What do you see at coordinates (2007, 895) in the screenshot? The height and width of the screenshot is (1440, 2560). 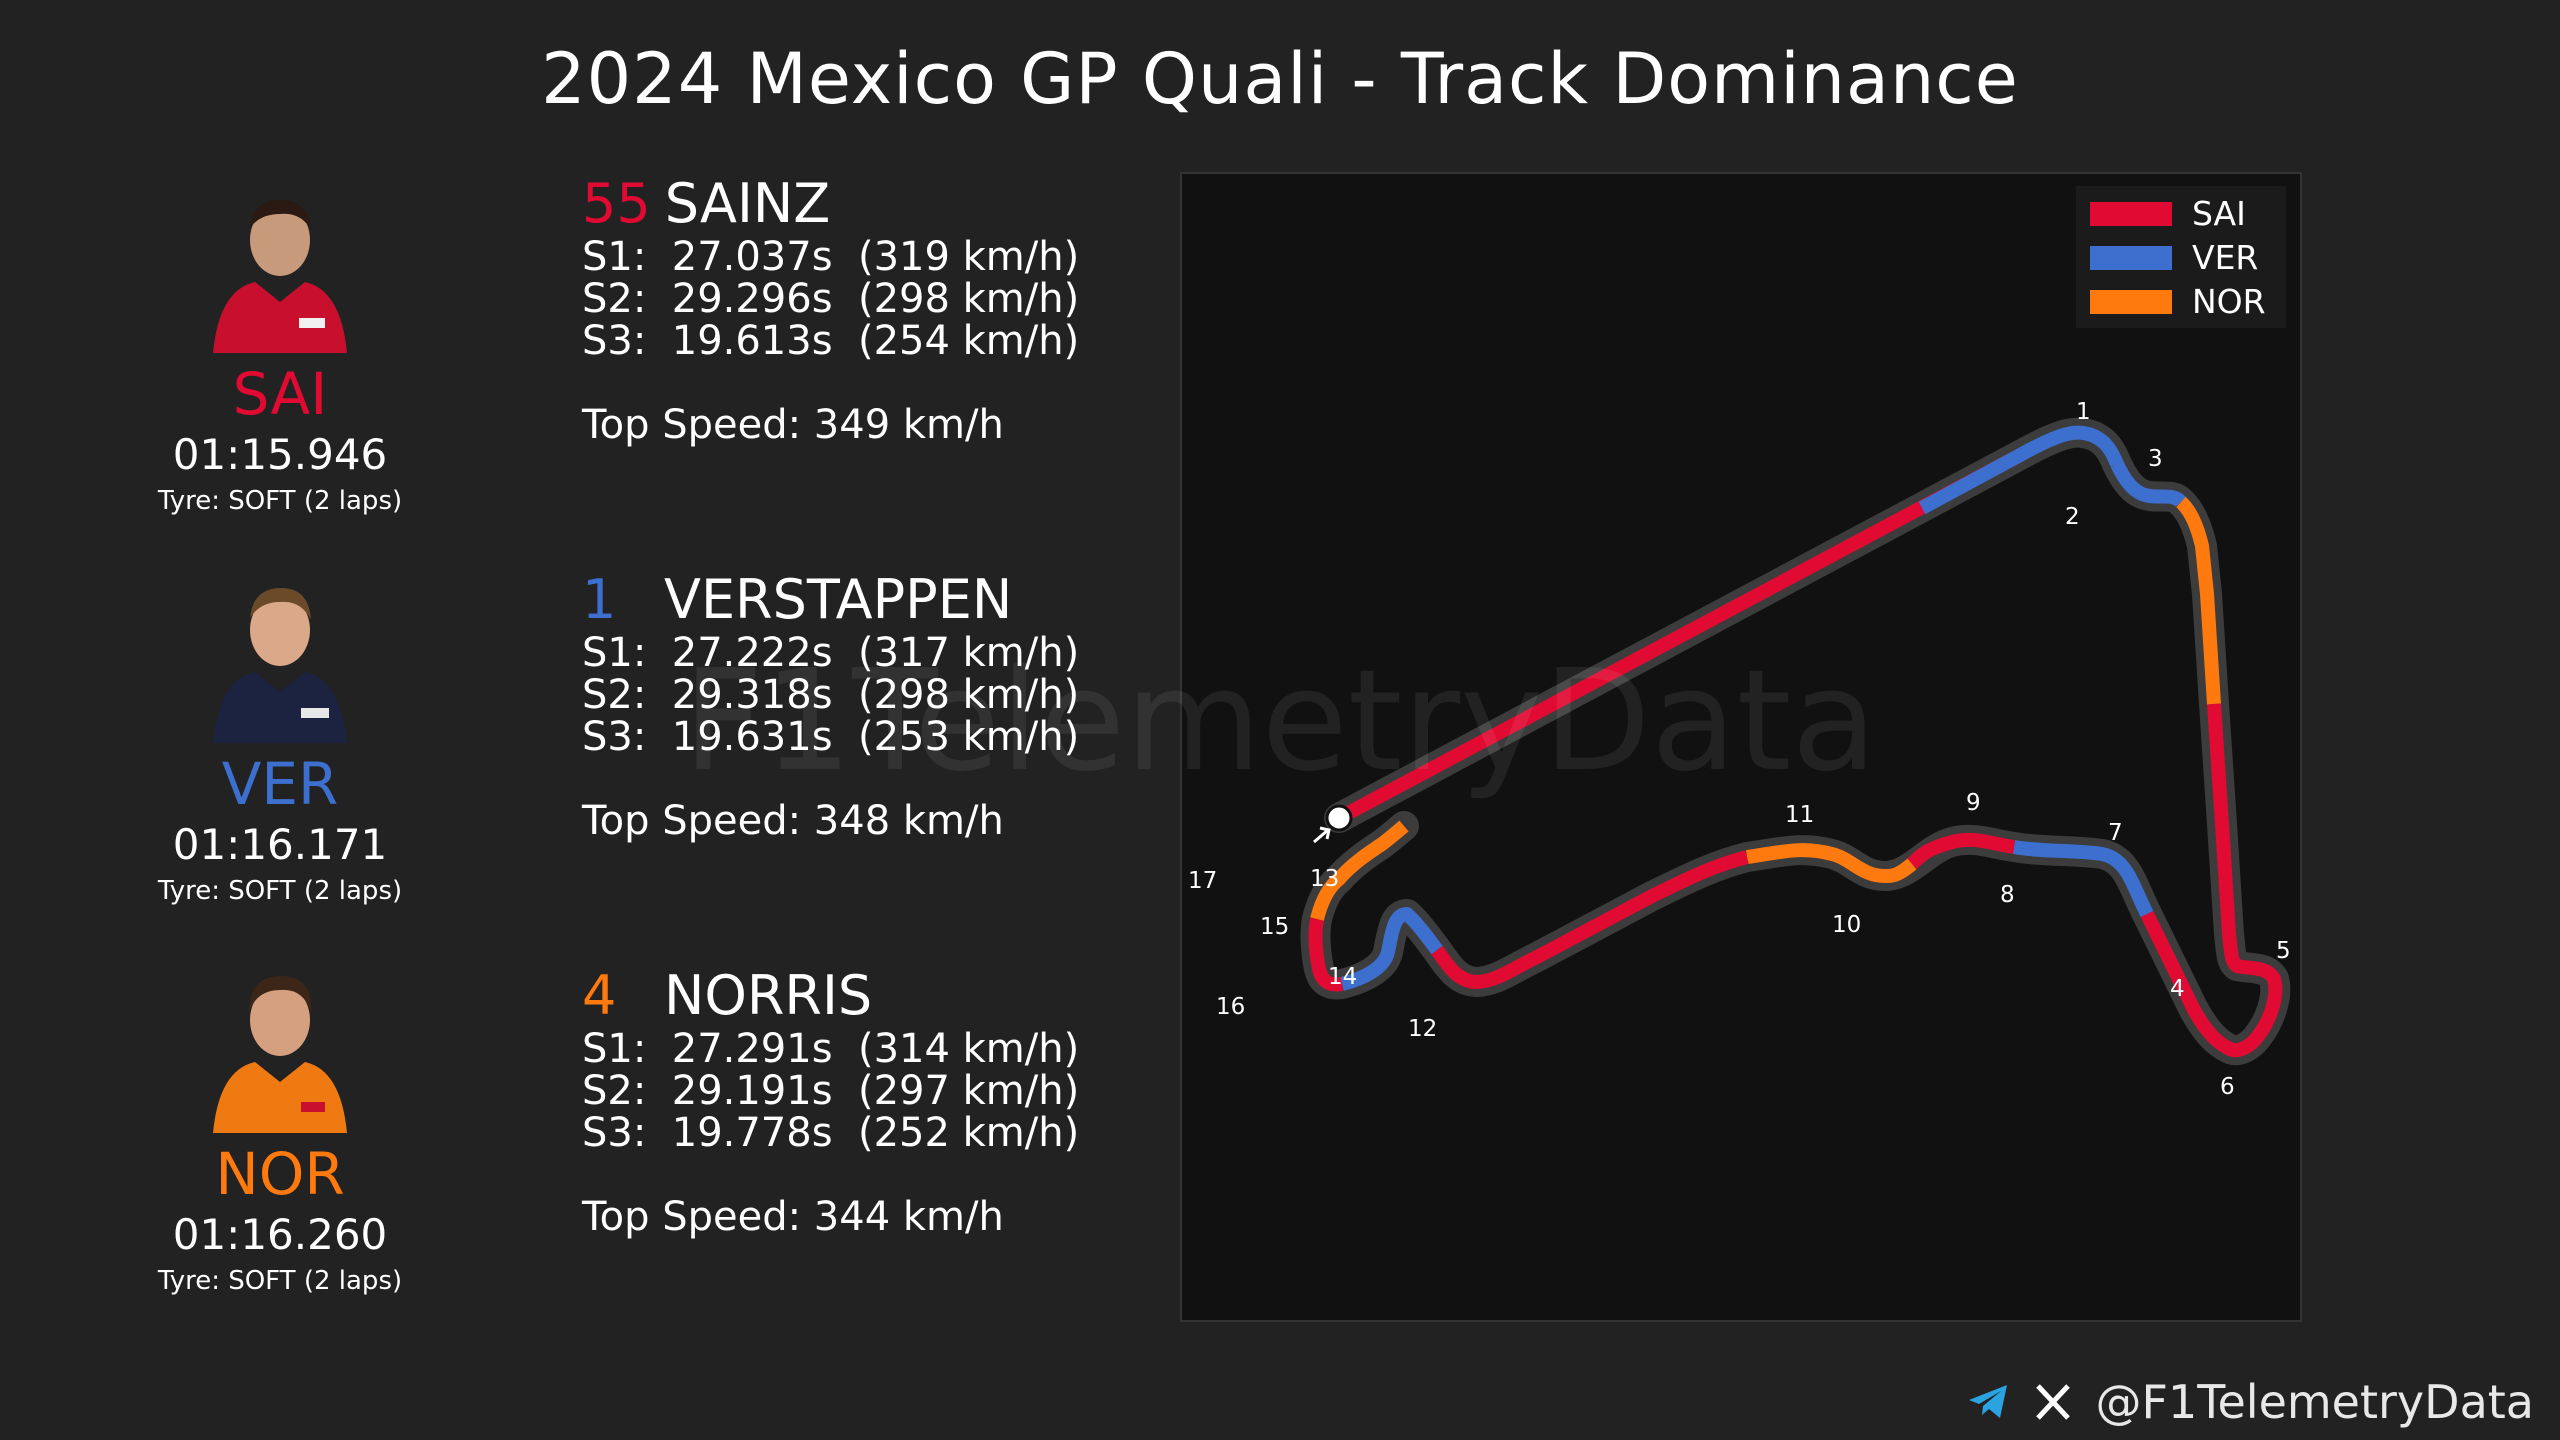 I see `turn-label: 8` at bounding box center [2007, 895].